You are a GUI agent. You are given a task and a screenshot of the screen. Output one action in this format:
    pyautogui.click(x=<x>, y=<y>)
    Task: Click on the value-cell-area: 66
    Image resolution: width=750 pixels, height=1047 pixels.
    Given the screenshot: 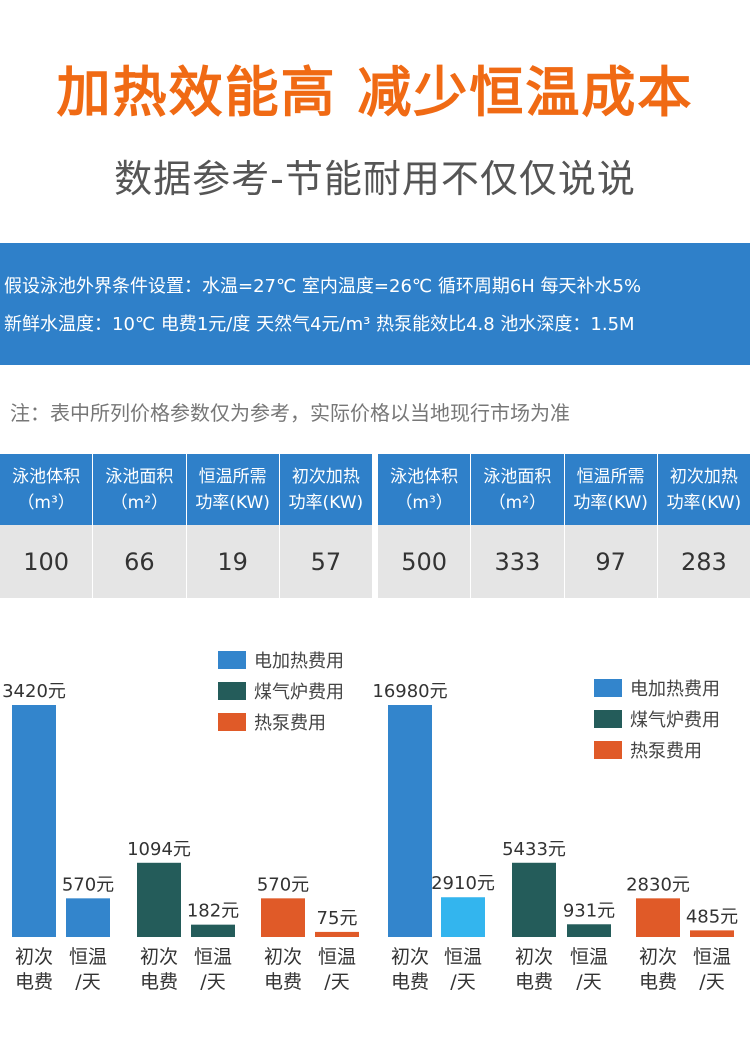 What is the action you would take?
    pyautogui.click(x=140, y=561)
    